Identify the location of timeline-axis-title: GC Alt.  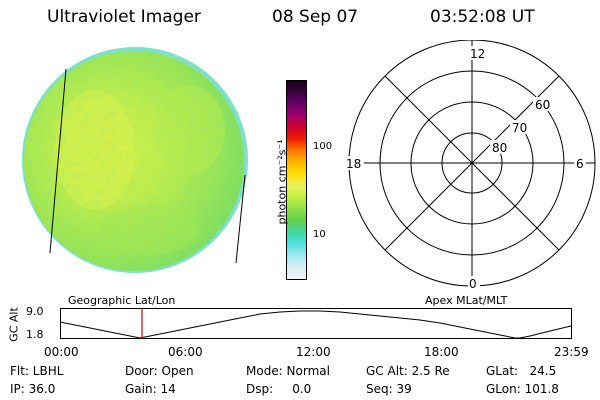
(14, 324).